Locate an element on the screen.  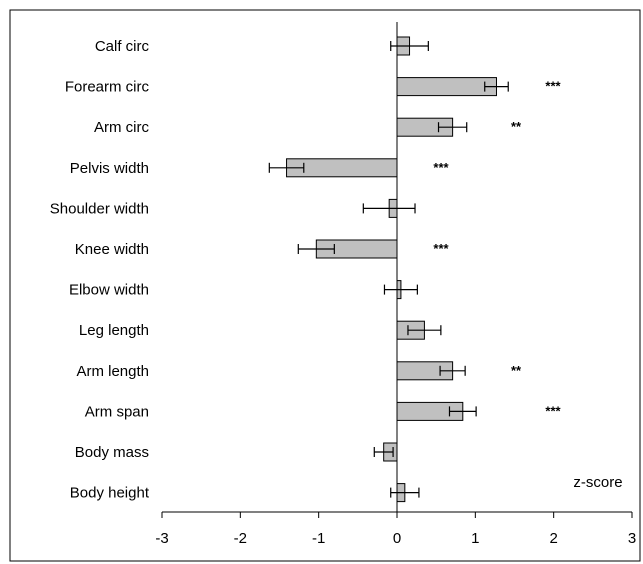
category-label: Leg length is located at coordinates (114, 330).